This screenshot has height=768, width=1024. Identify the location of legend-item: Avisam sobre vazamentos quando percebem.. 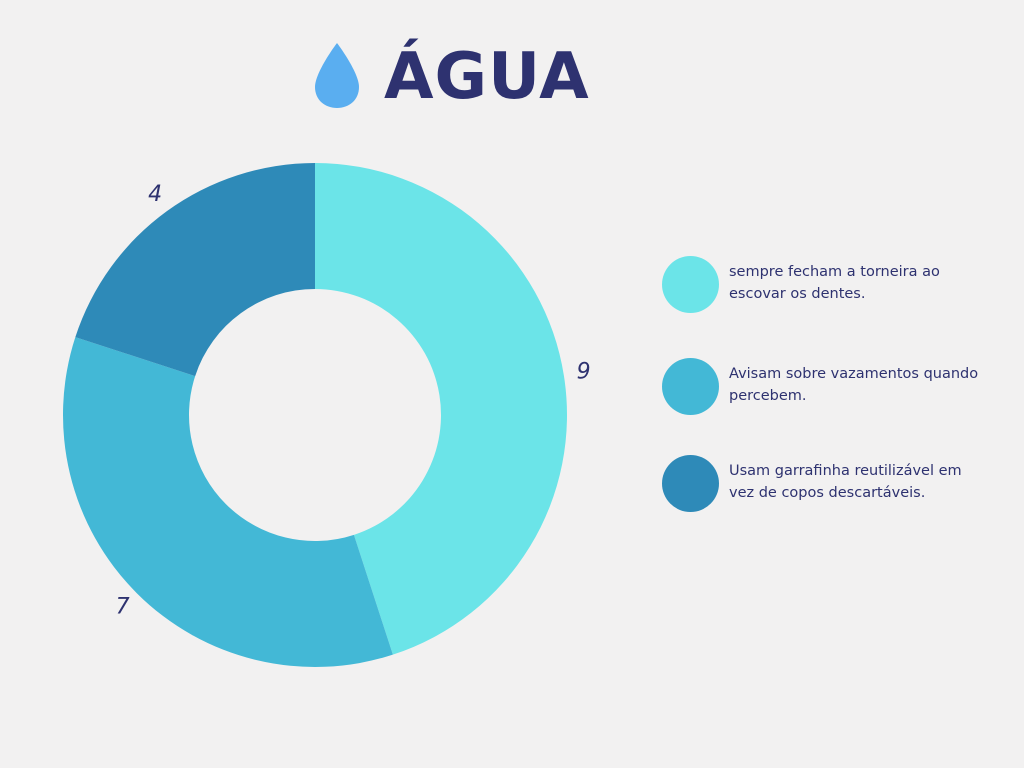
(832, 387).